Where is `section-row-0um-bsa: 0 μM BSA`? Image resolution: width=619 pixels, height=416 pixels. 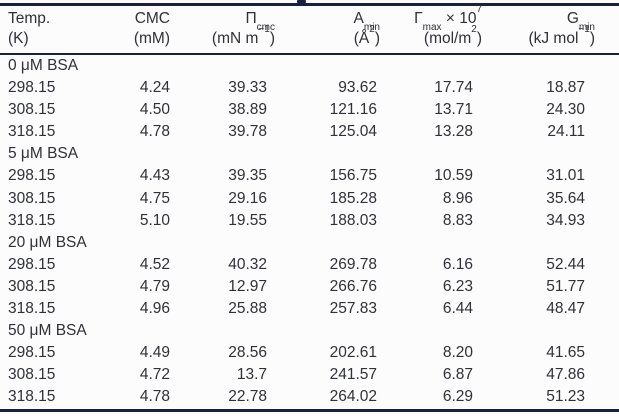
section-row-0um-bsa: 0 μM BSA is located at coordinates (309, 66).